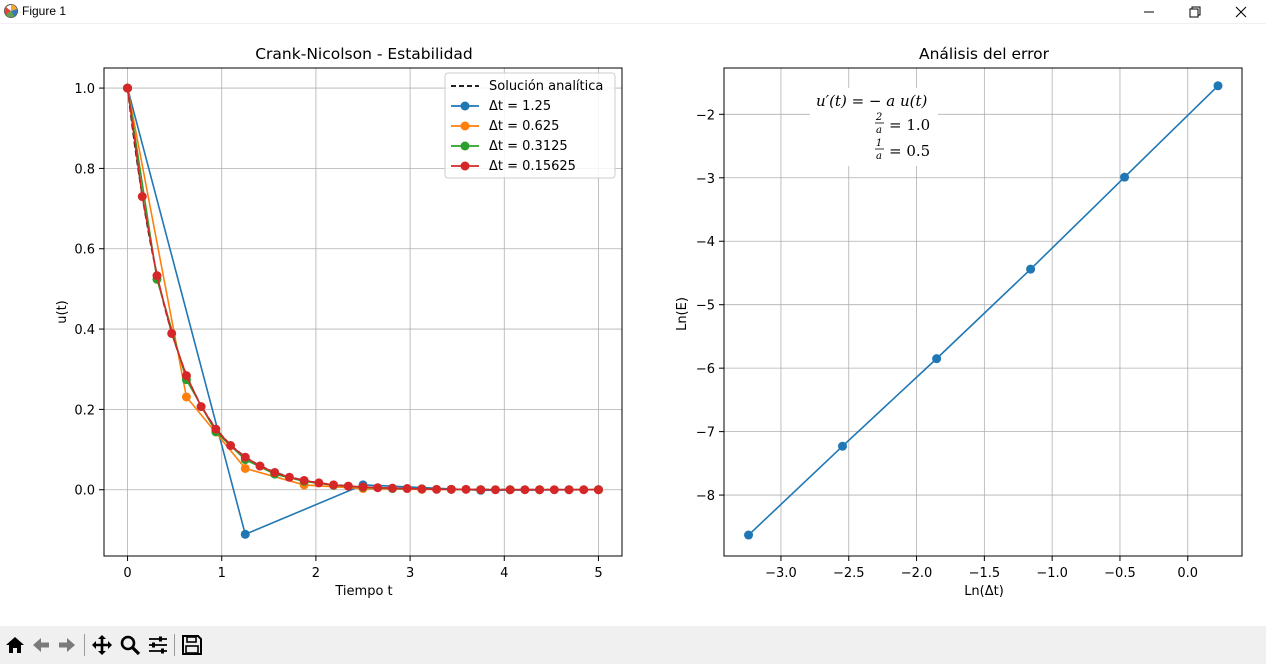 The image size is (1266, 664). I want to click on minimize-icon, so click(1149, 11).